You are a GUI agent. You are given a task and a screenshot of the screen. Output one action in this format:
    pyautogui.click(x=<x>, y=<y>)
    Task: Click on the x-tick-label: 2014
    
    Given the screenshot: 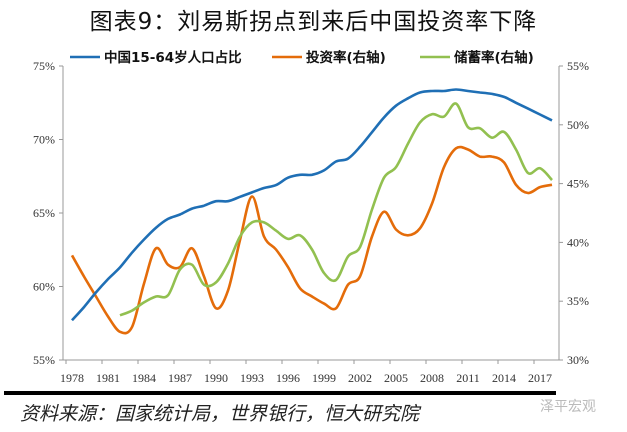 What is the action you would take?
    pyautogui.click(x=504, y=378)
    